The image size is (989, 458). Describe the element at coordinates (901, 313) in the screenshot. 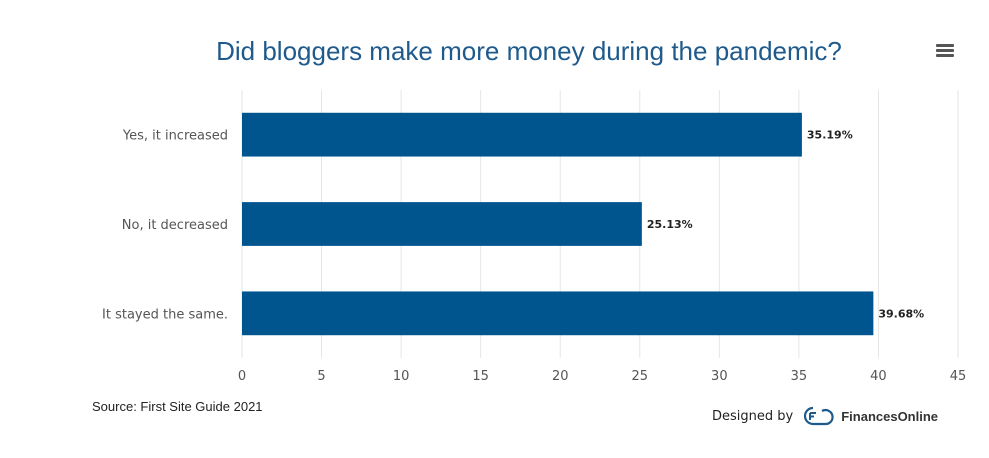

I see `data-label: 39.68%` at that location.